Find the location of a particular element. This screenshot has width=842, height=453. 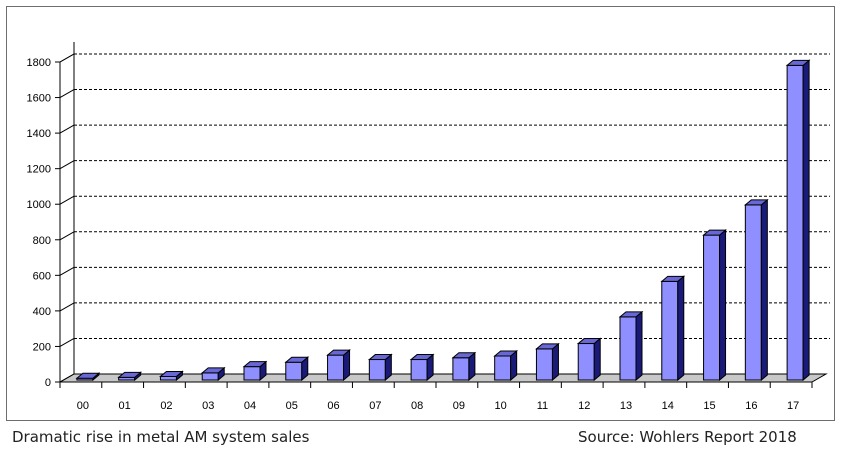

chart-caption: Dramatic rise in metal AM system sales is located at coordinates (161, 437).